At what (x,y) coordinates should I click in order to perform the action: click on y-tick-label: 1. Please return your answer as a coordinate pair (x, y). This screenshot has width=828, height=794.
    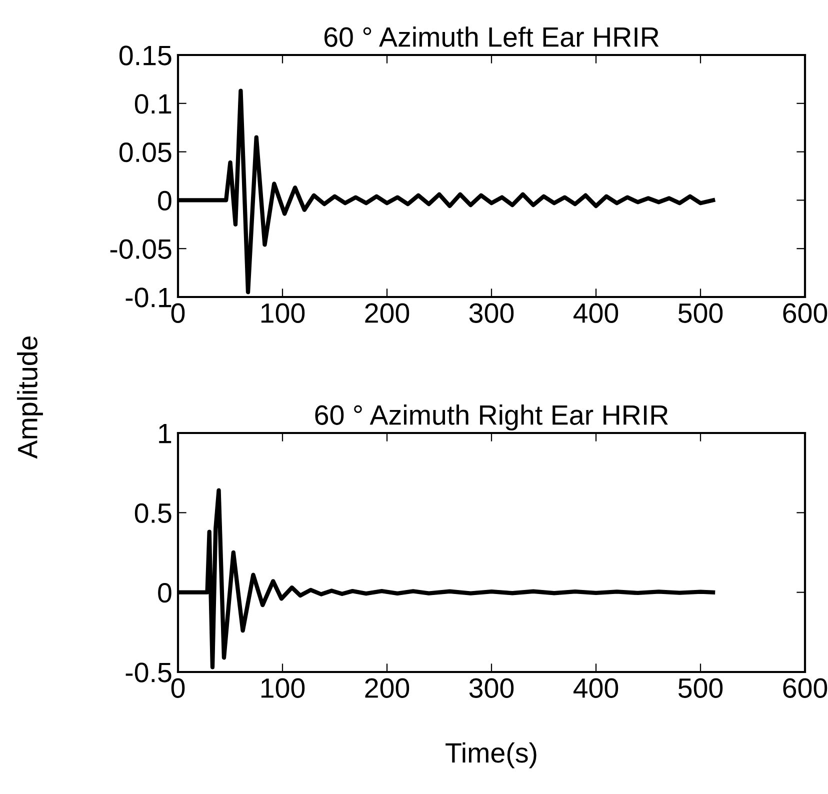
    Looking at the image, I should click on (165, 434).